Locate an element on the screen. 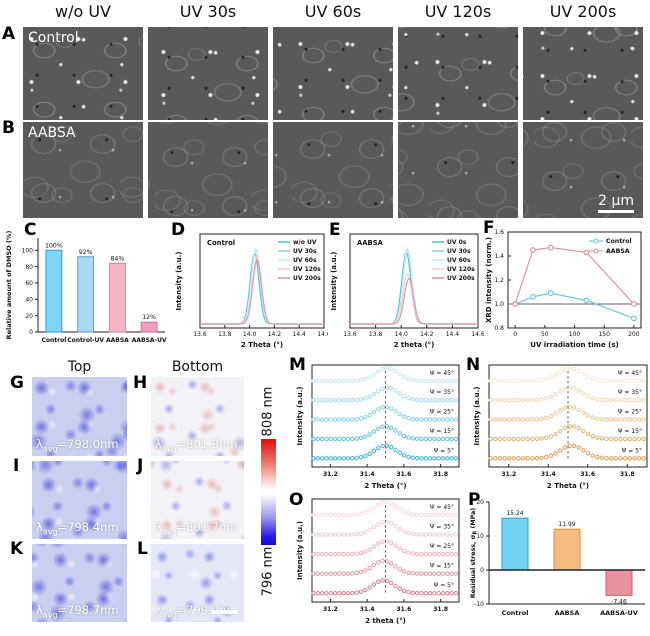  svg-text: UV irradiation time (s) is located at coordinates (574, 345).